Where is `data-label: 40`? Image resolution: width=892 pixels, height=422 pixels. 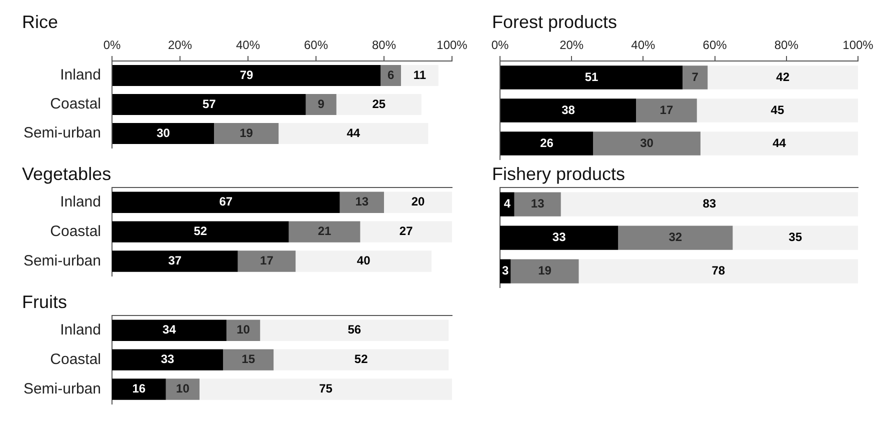 data-label: 40 is located at coordinates (363, 261).